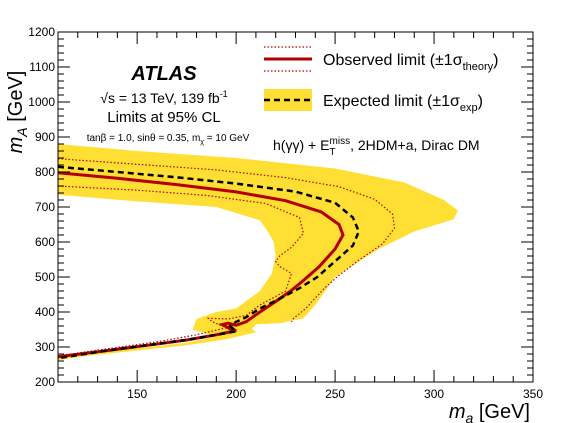  What do you see at coordinates (41, 102) in the screenshot?
I see `y-tick-label: 1000` at bounding box center [41, 102].